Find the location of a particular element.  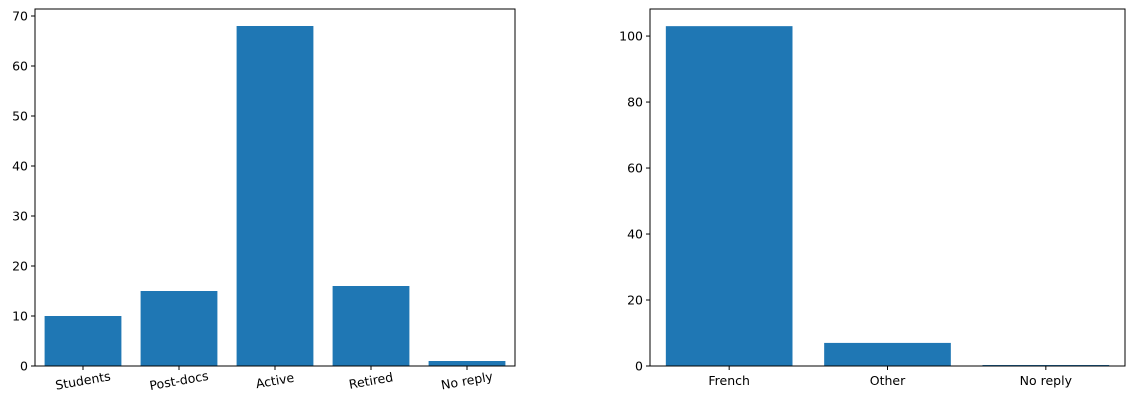

y-tick-label: 70 is located at coordinates (20, 16).